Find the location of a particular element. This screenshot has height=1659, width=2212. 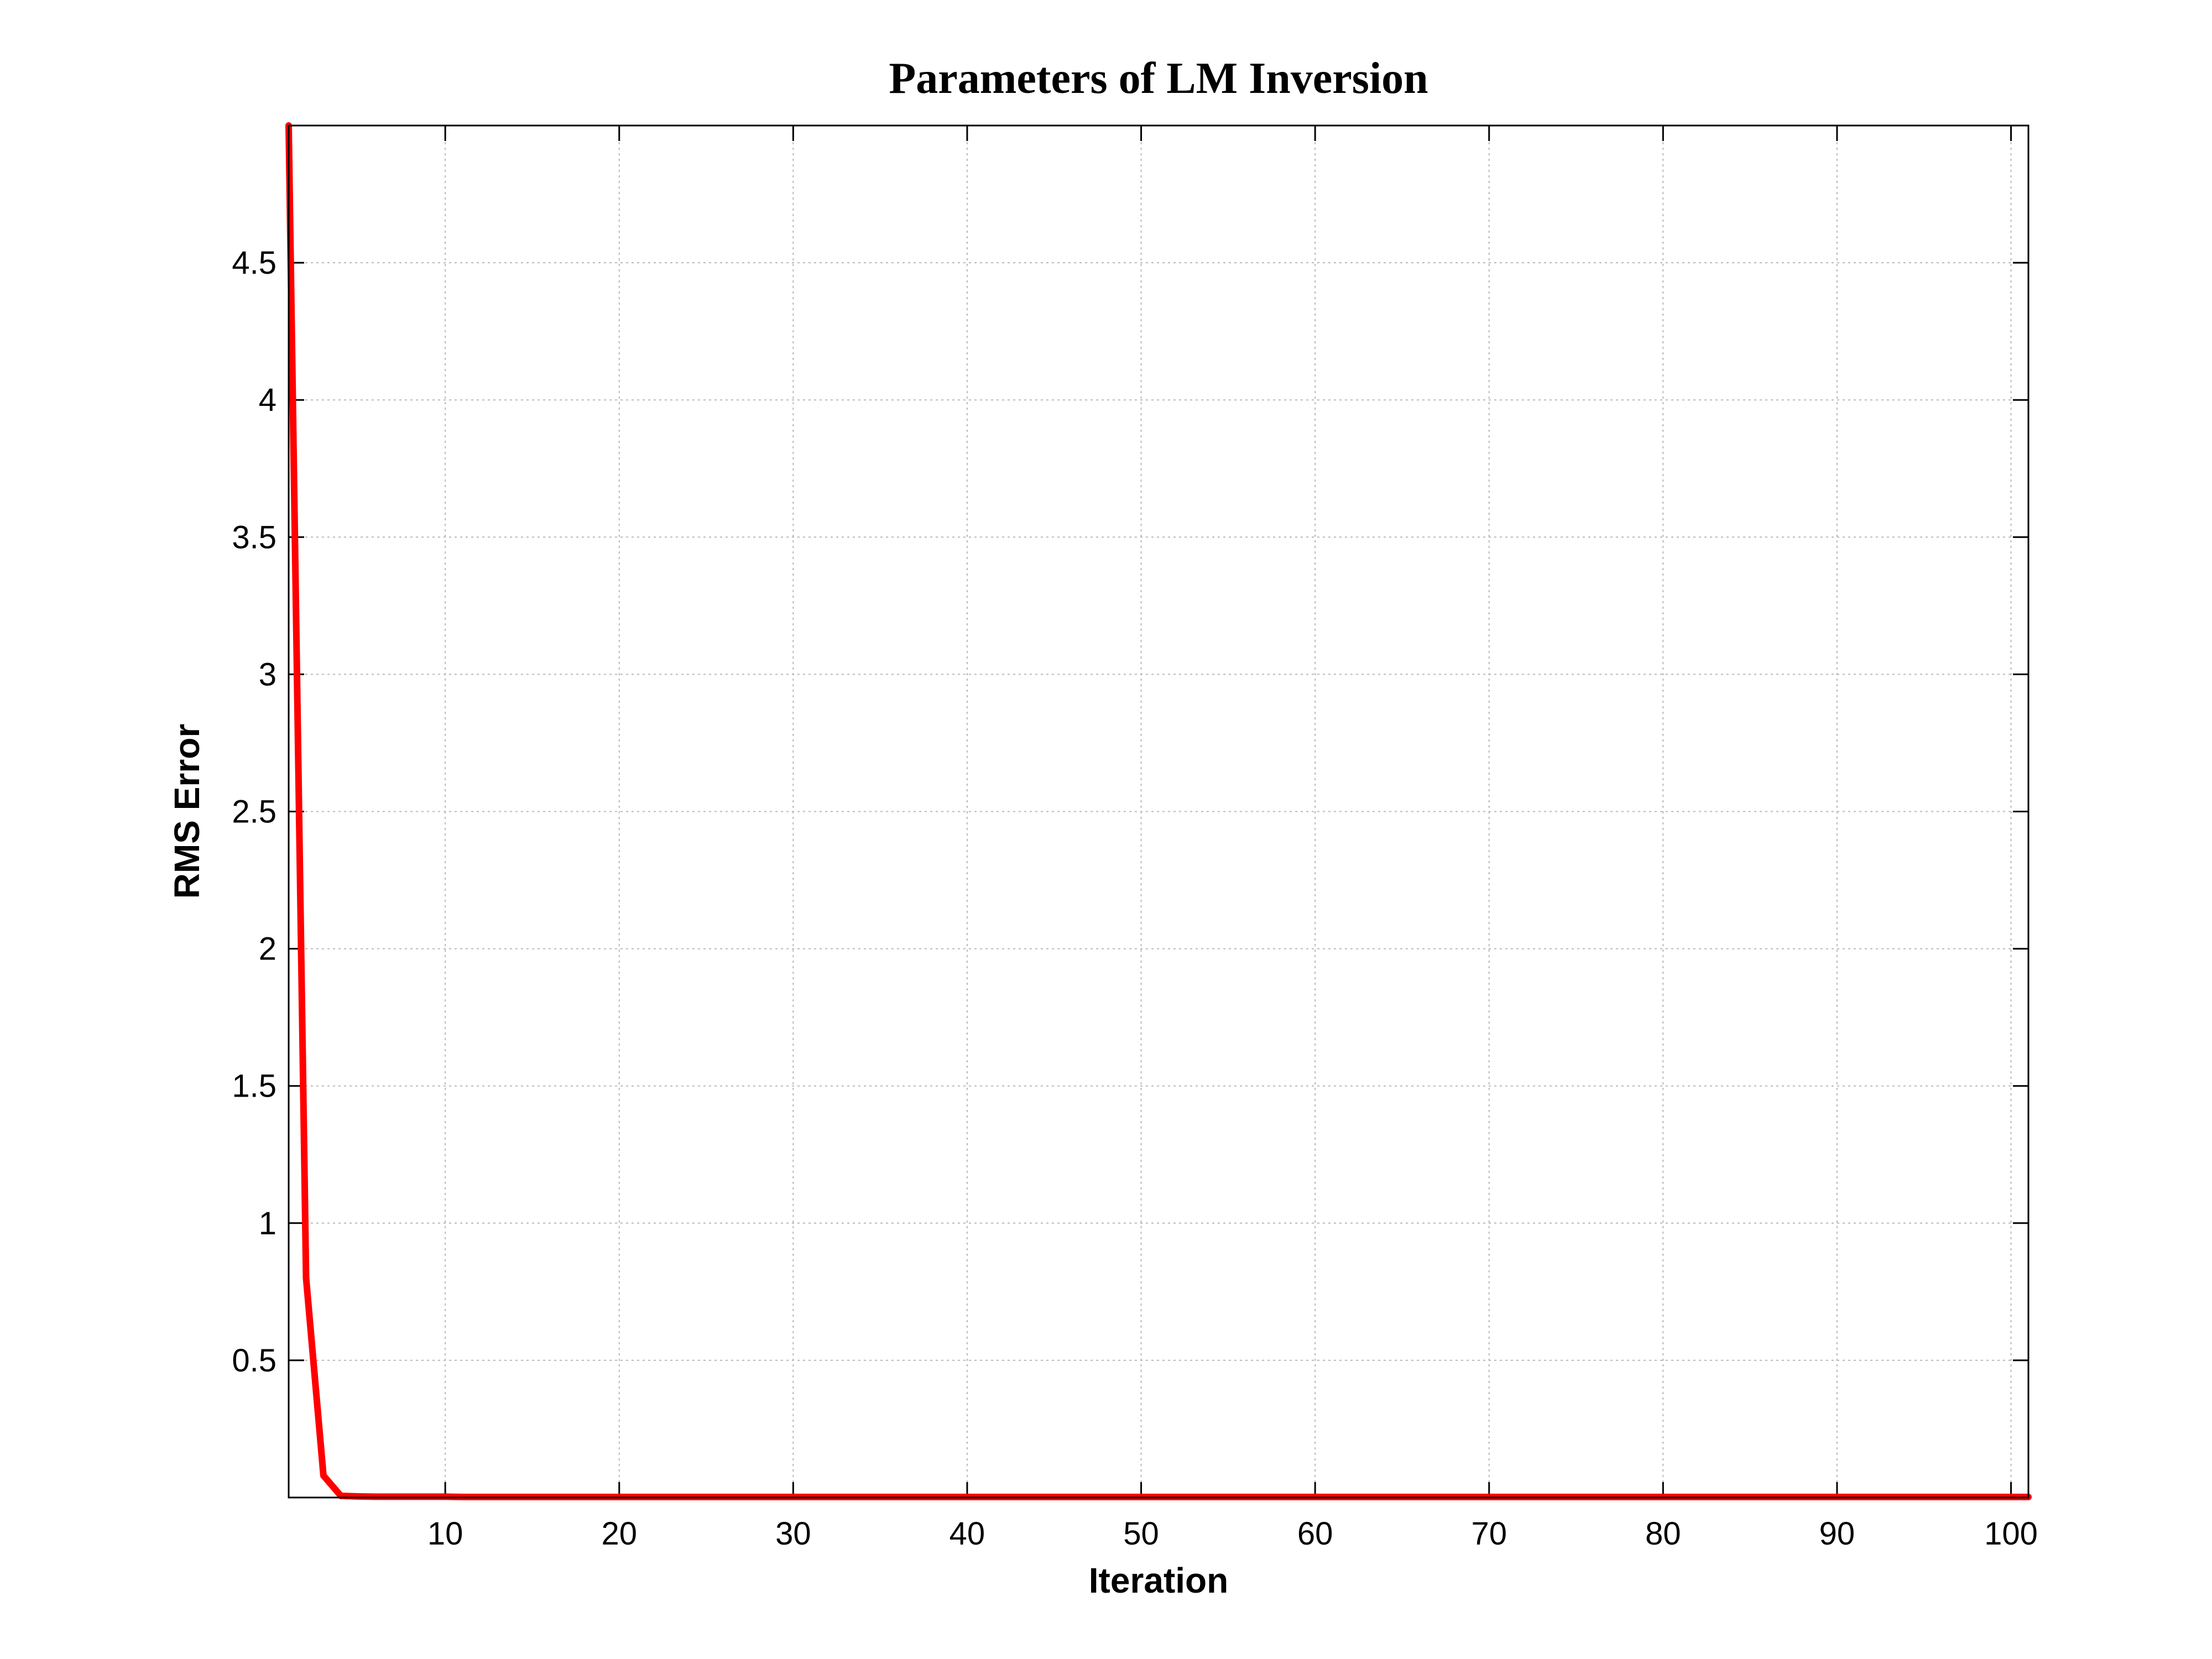

y-tick-label: 4 is located at coordinates (267, 400).